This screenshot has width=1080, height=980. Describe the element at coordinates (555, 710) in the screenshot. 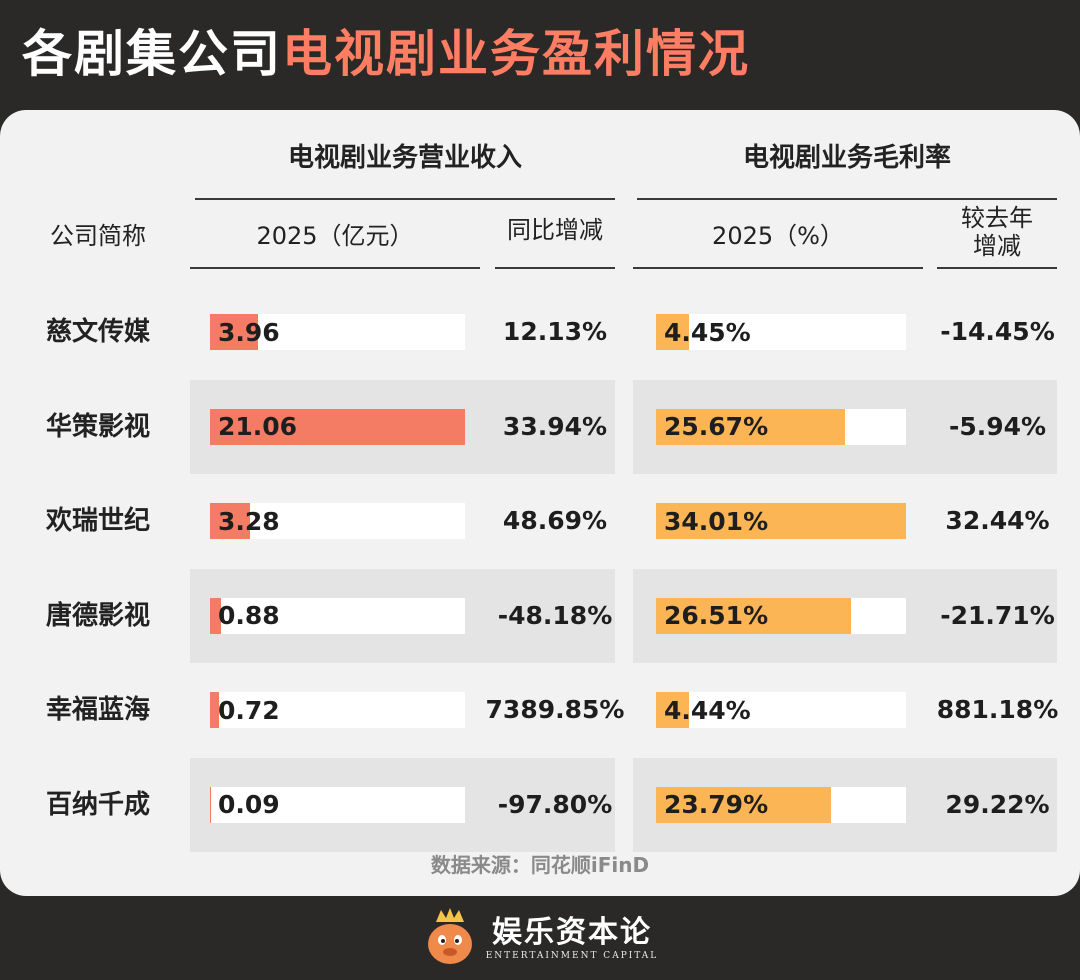

I see `revenue-yoy-value: 7389.85%` at that location.